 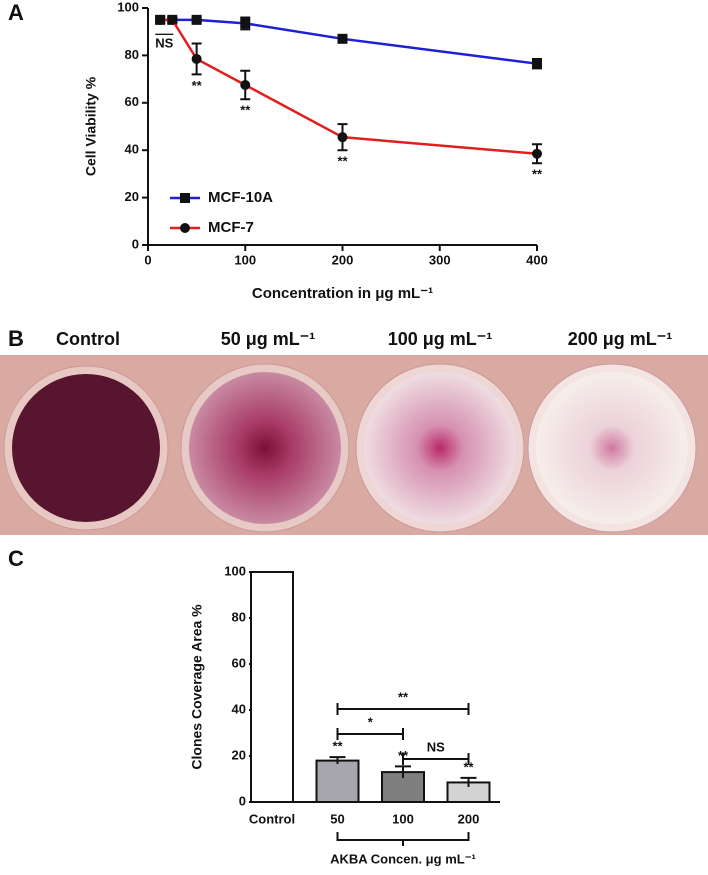 What do you see at coordinates (440, 339) in the screenshot?
I see `photo-label: 100 μg mL⁻¹` at bounding box center [440, 339].